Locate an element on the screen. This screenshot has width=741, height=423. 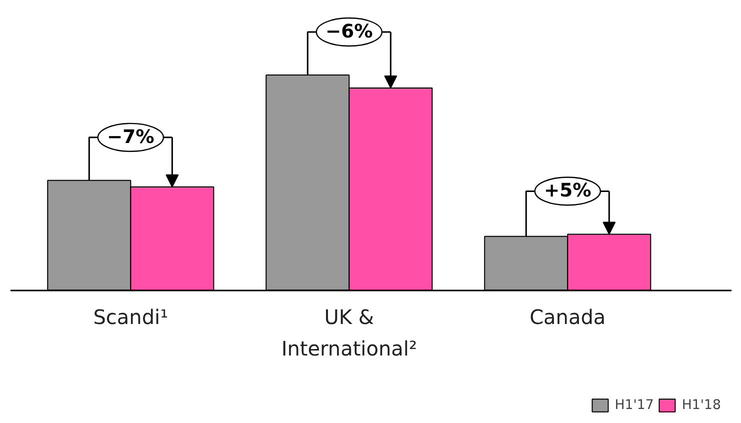
legend-label: H1'18 is located at coordinates (701, 405).